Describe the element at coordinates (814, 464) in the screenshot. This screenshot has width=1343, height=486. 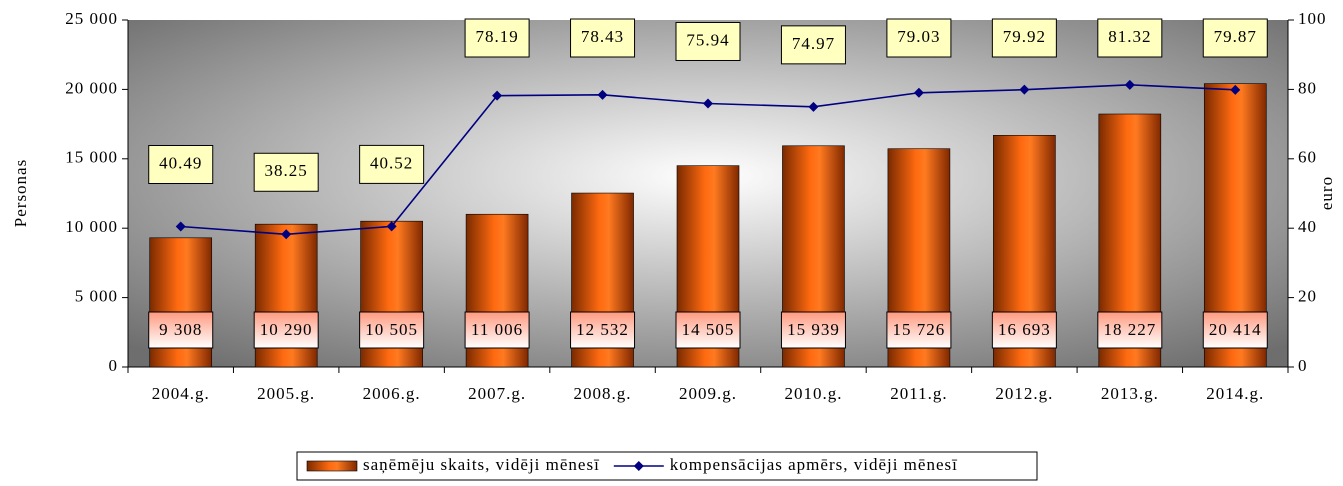
I see `legend-label: kompensācijas apmērs, vidēji mēnesī` at that location.